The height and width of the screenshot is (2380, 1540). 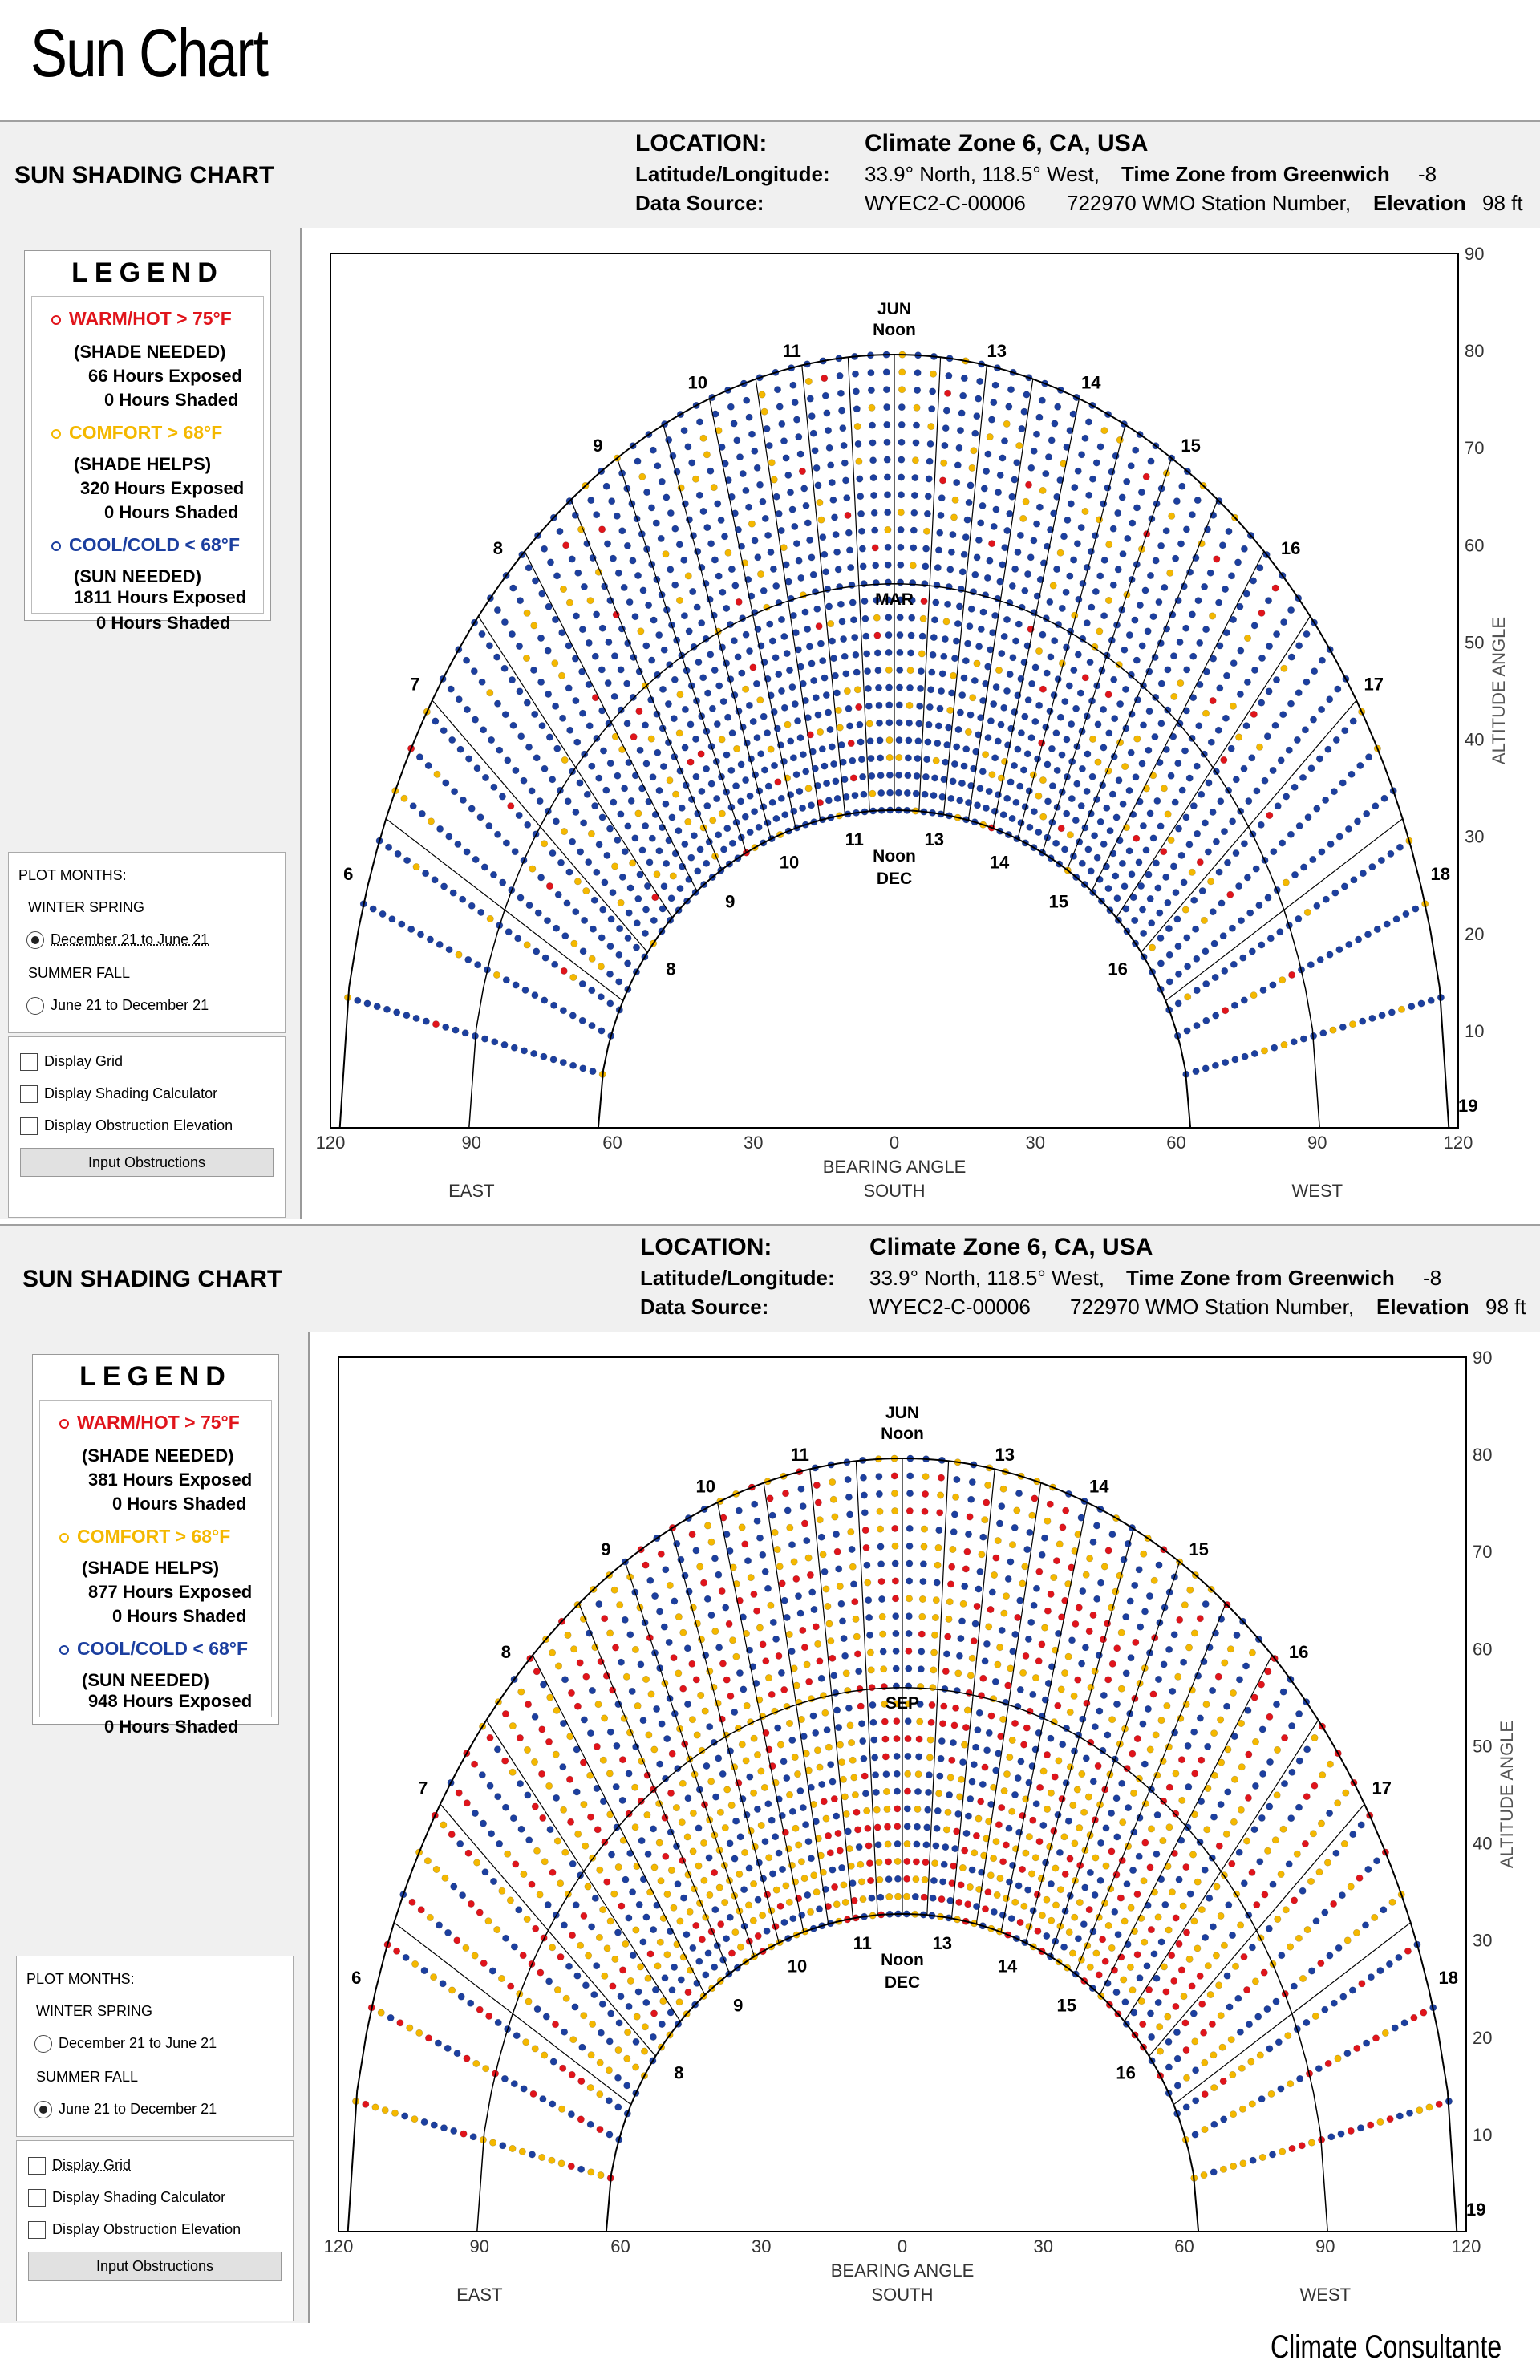 I want to click on top-time-label: Noon, so click(x=894, y=330).